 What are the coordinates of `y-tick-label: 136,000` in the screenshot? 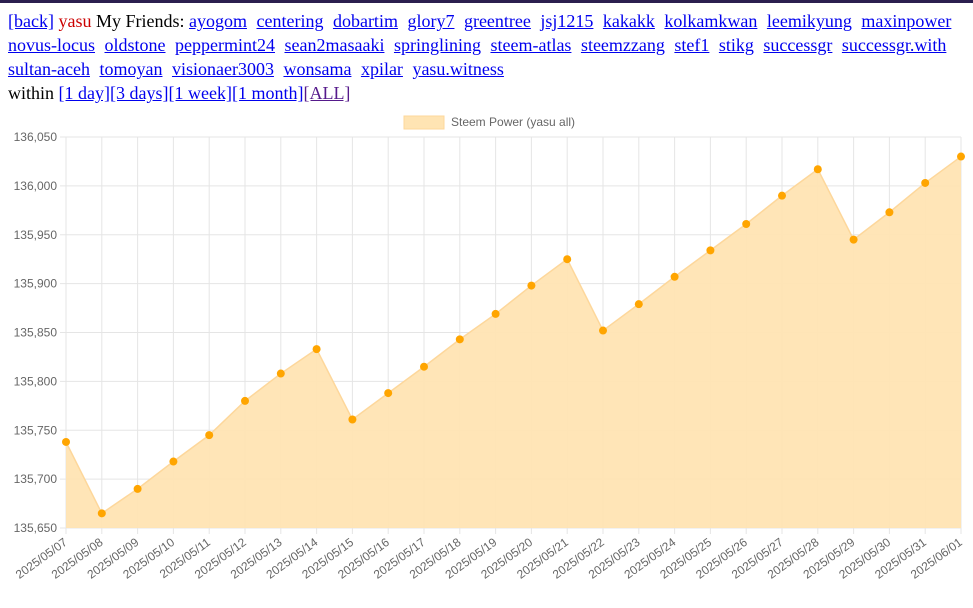 It's located at (36, 186).